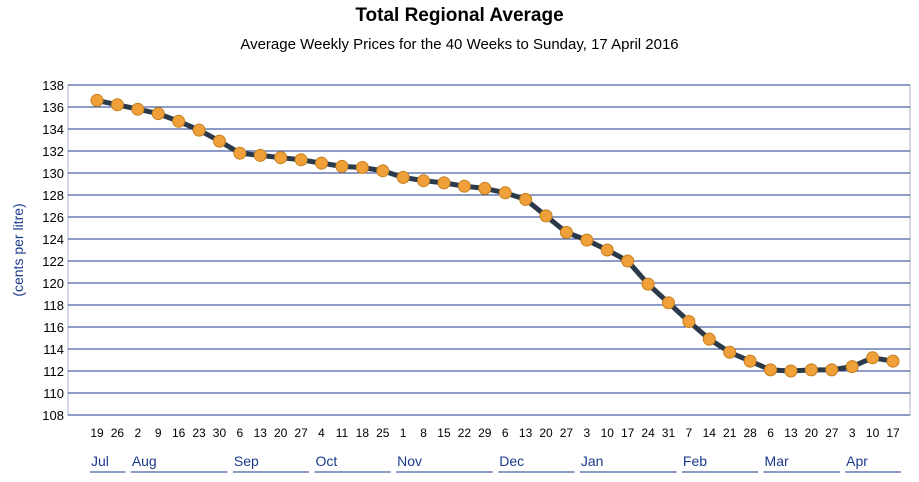  I want to click on y-tick-label: 128, so click(53, 195).